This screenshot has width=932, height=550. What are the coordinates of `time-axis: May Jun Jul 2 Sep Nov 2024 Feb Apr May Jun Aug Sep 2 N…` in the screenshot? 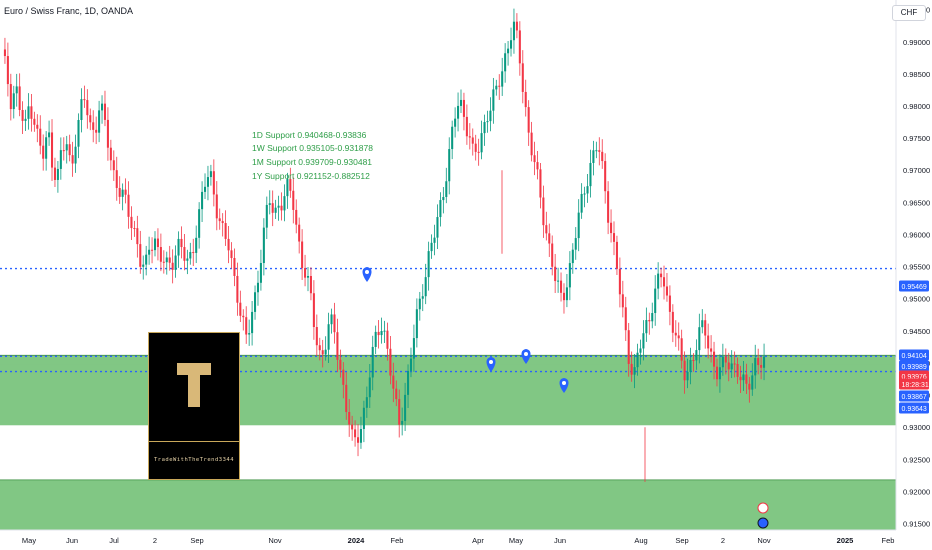 It's located at (448, 537).